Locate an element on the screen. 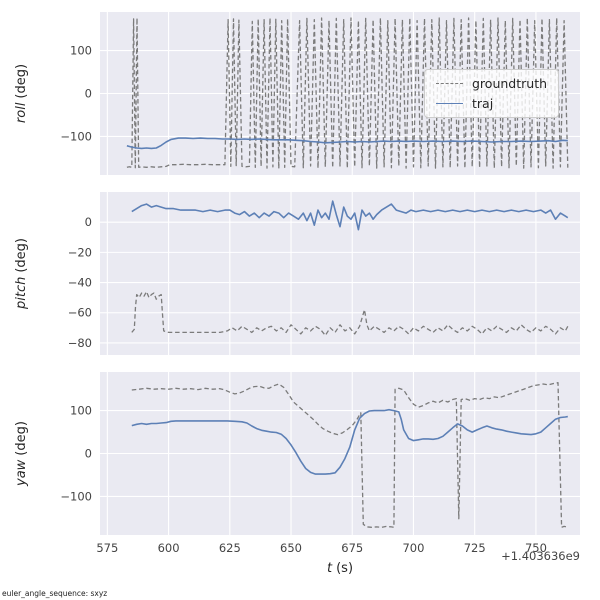 Image resolution: width=600 pixels, height=600 pixels. yaw-axis-label: yaw (deg) is located at coordinates (21, 453).